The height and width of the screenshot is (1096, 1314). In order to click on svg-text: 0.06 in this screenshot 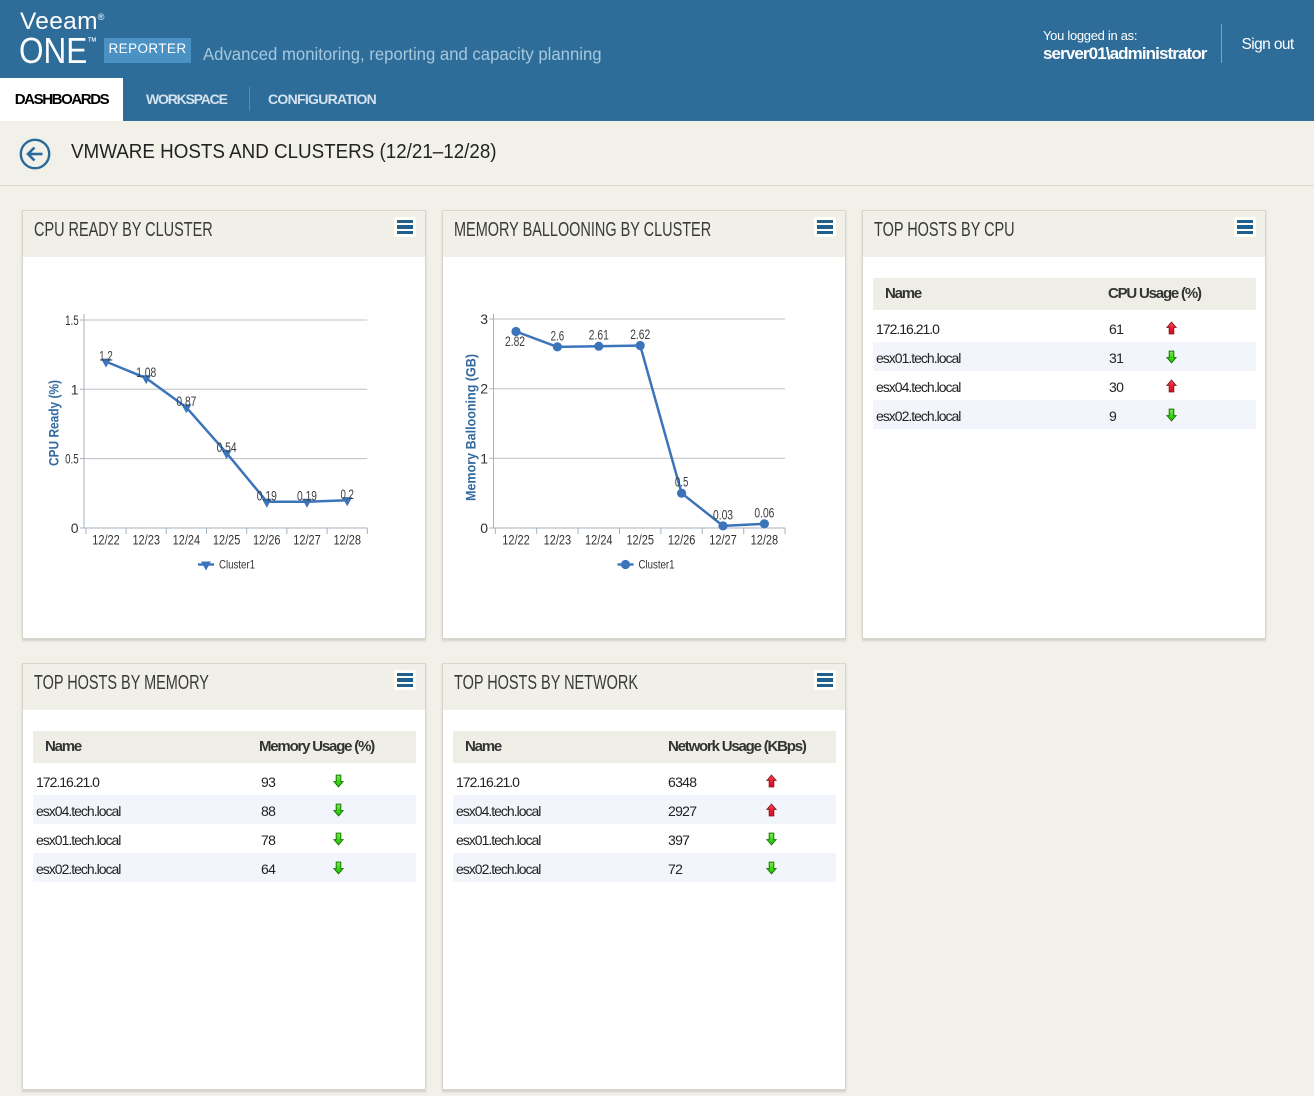, I will do `click(764, 512)`.